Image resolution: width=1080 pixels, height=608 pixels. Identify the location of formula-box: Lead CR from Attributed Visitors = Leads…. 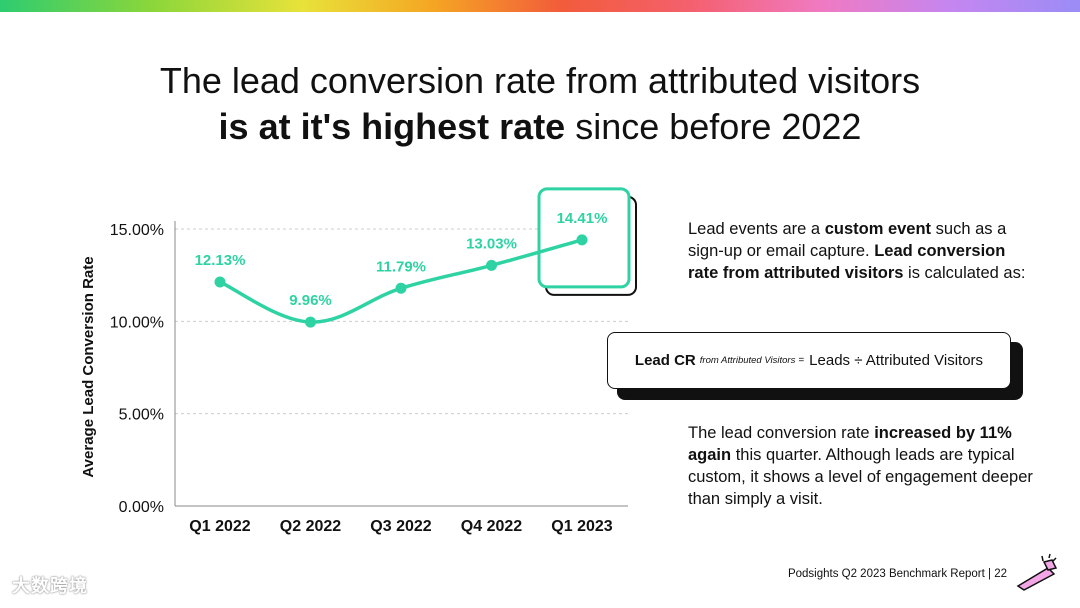
(809, 360).